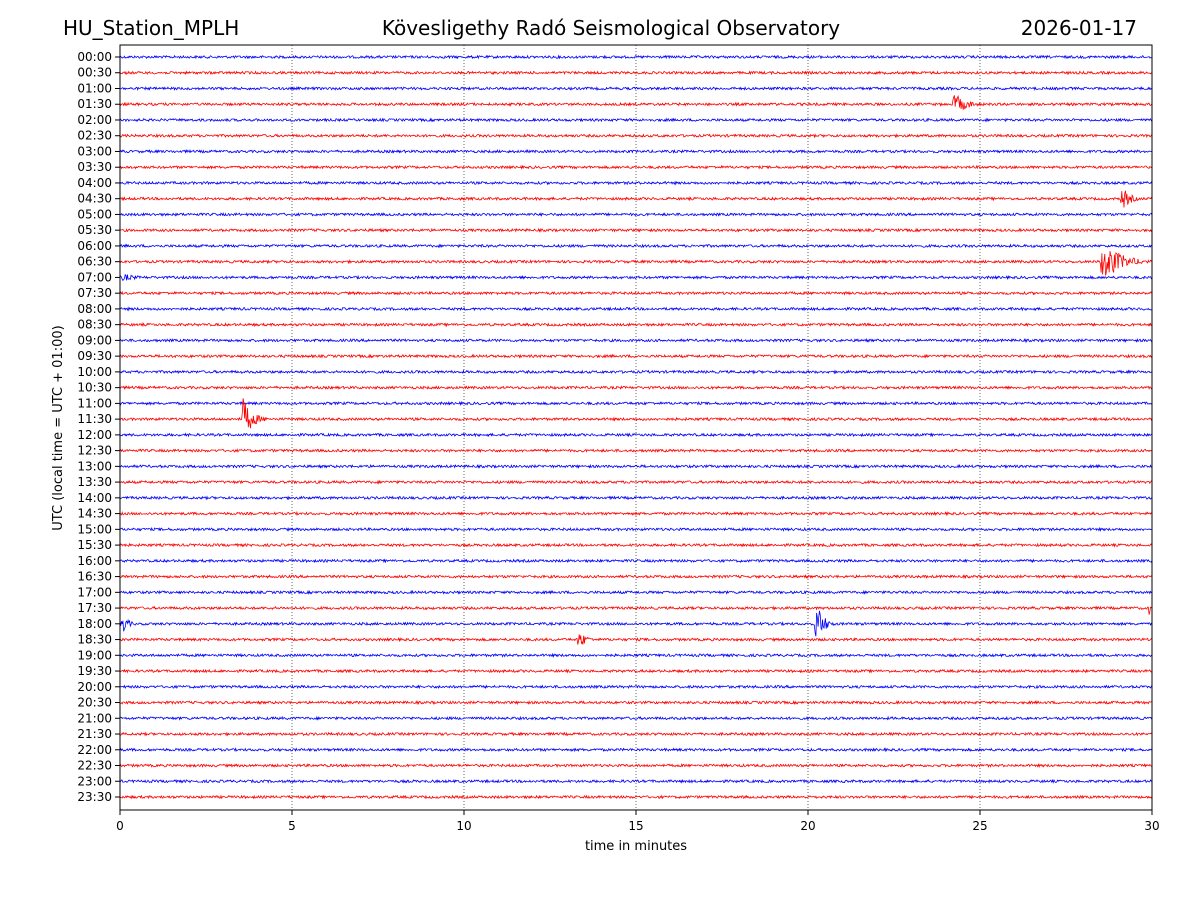  Describe the element at coordinates (94, 451) in the screenshot. I see `y-tick-label: 12:30` at that location.